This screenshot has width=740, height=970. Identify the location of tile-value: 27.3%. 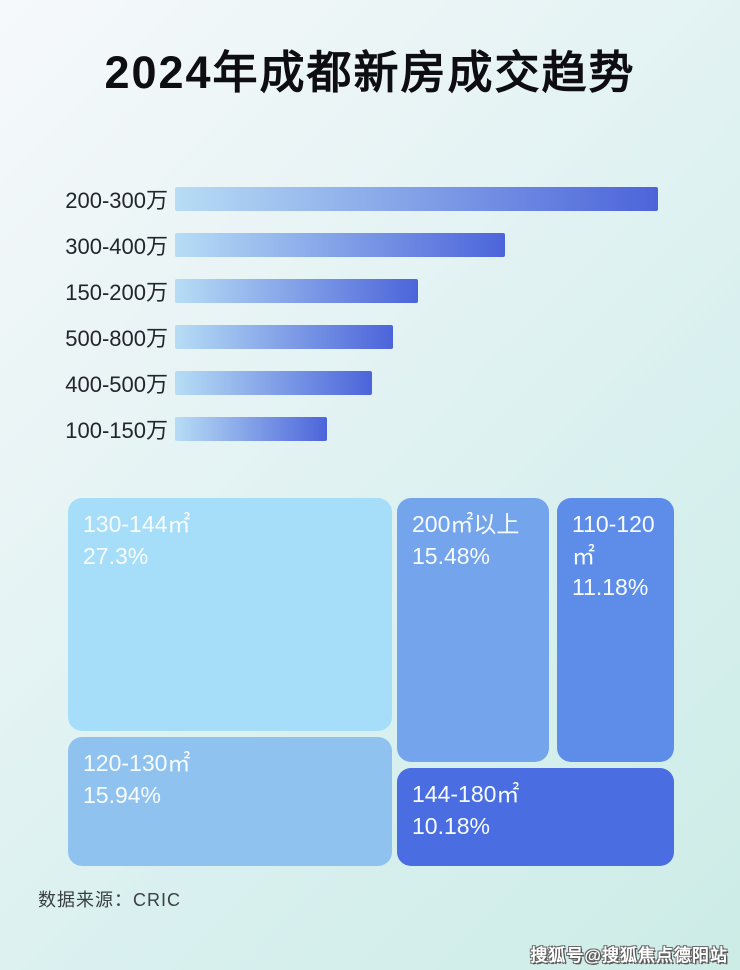
(116, 555).